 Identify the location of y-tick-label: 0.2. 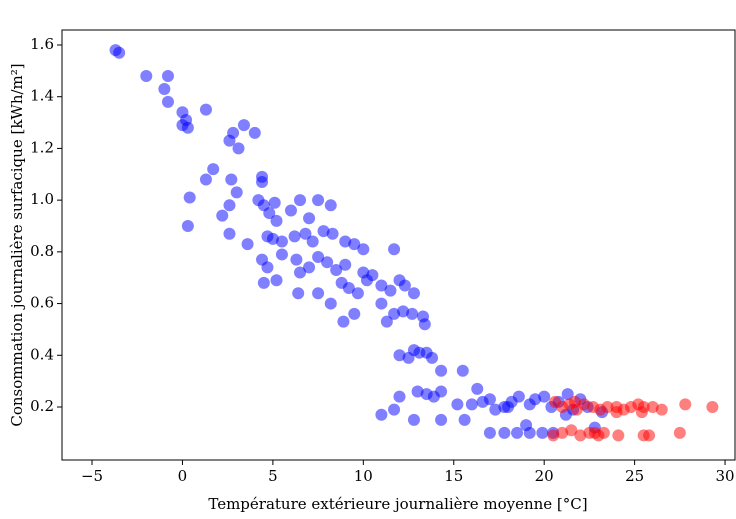
(42, 406).